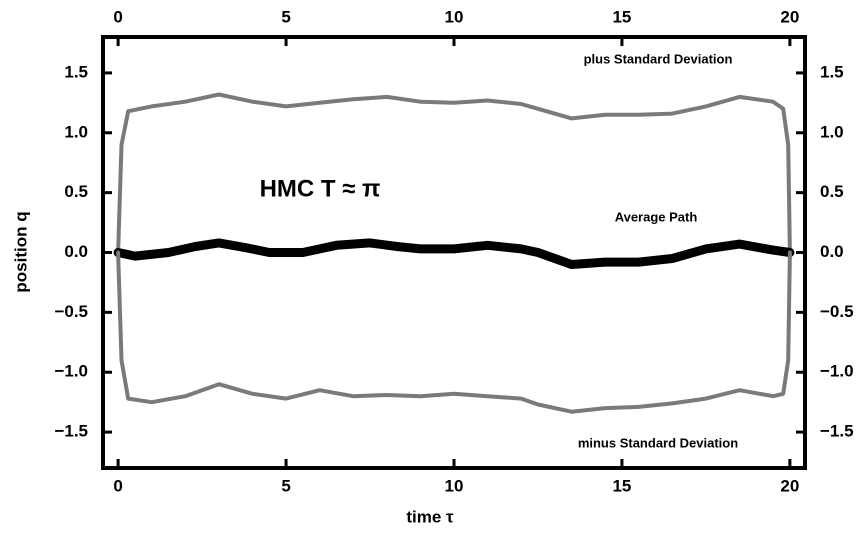  I want to click on x-tick-label: 20, so click(789, 485).